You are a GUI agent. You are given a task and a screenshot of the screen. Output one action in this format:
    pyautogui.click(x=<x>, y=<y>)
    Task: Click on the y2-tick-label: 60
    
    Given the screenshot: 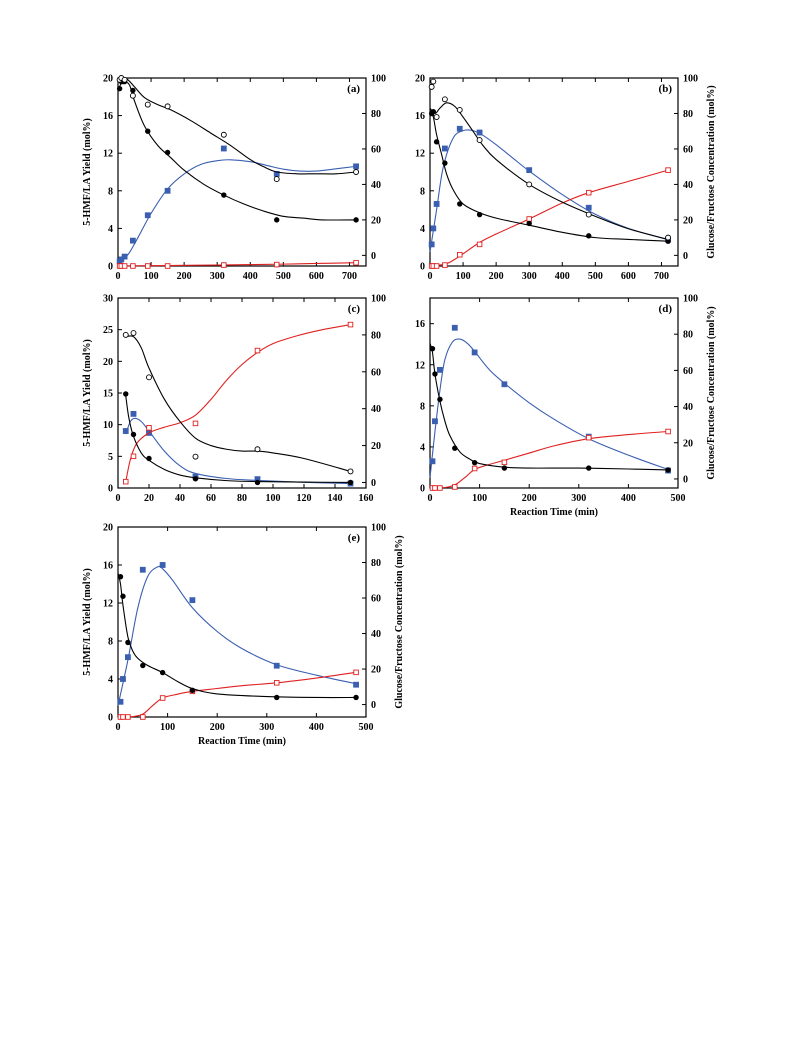 What is the action you would take?
    pyautogui.click(x=688, y=371)
    